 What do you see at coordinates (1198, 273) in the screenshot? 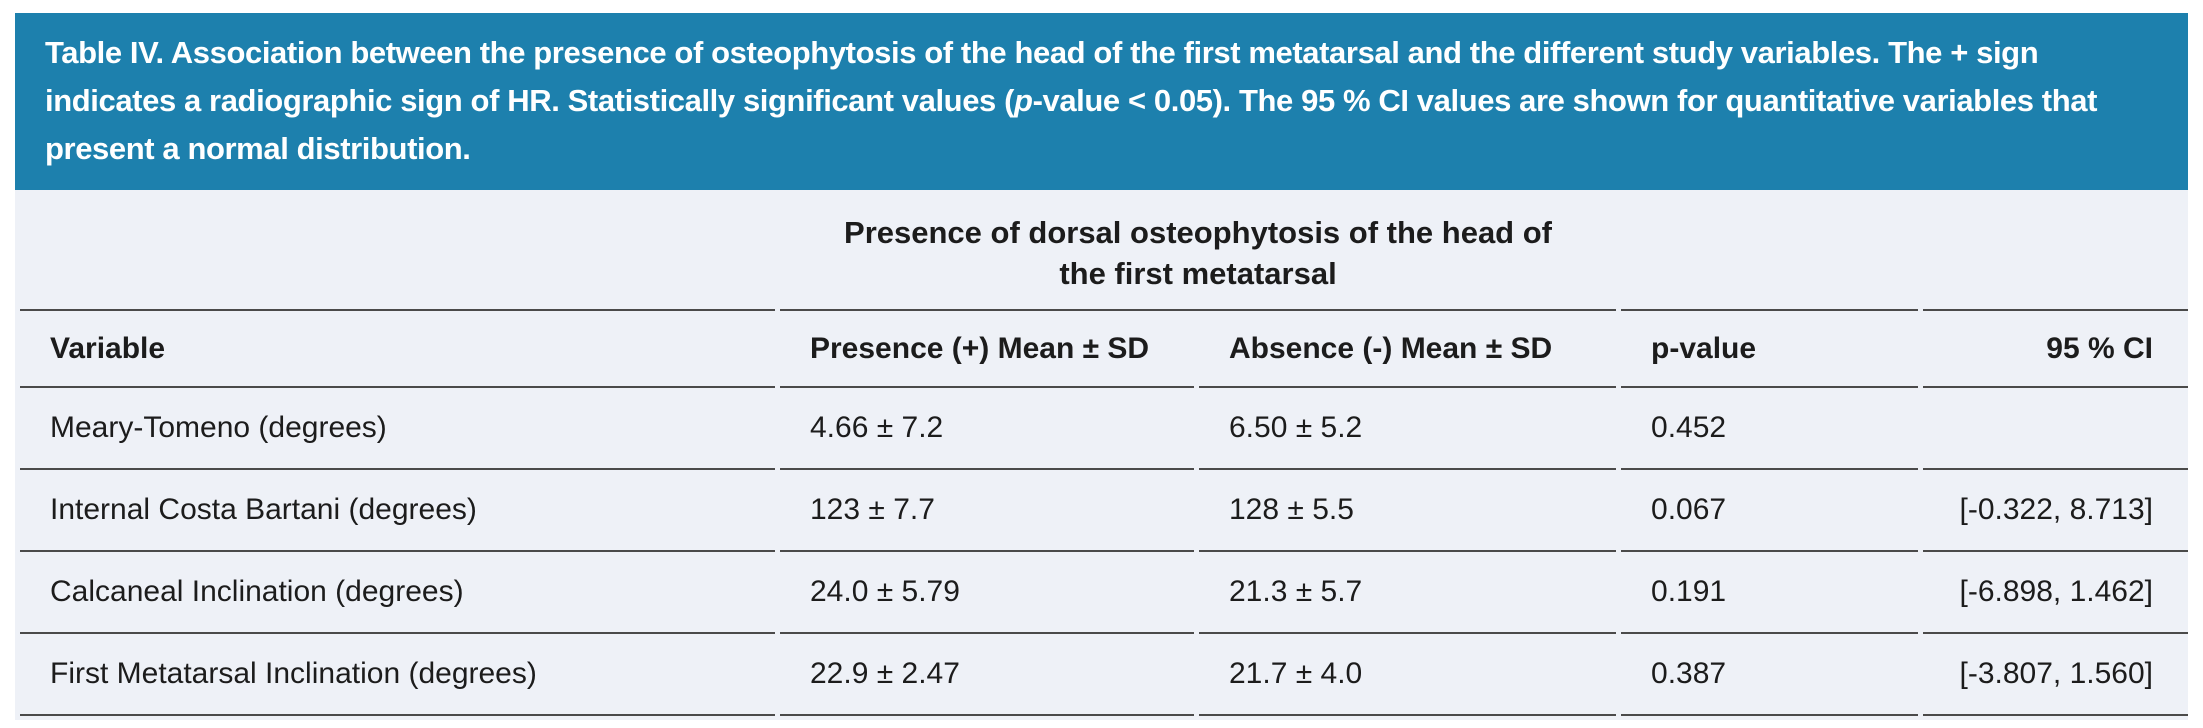
I see `spanning-header-line-2: the first metatarsal` at bounding box center [1198, 273].